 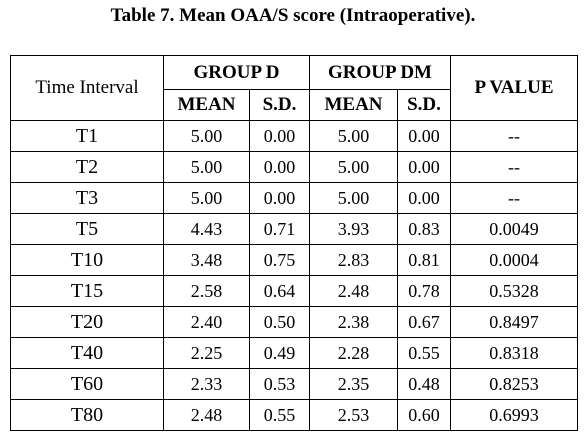 I want to click on time-interval-cell: T15, so click(x=87, y=291).